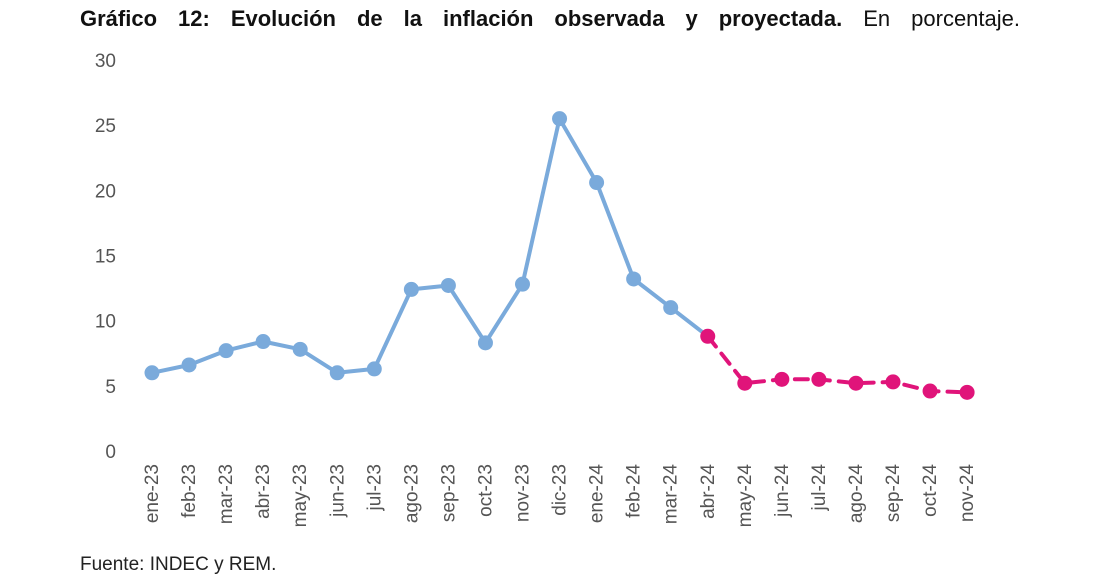 Image resolution: width=1099 pixels, height=587 pixels. I want to click on x-tick-label: oct-23, so click(485, 490).